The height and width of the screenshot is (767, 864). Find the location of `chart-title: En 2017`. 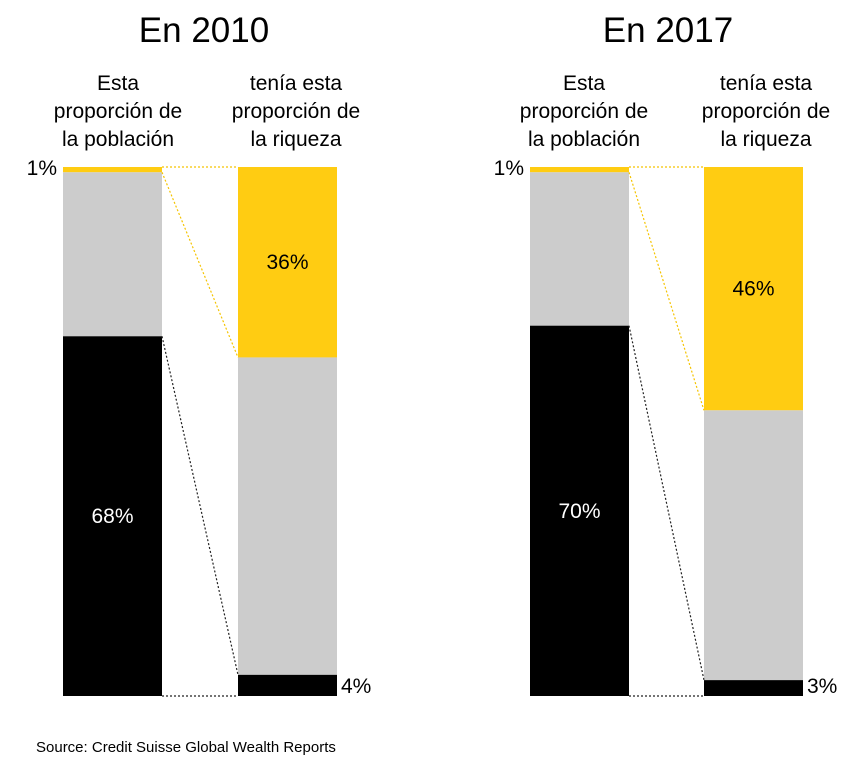

chart-title: En 2017 is located at coordinates (668, 30).